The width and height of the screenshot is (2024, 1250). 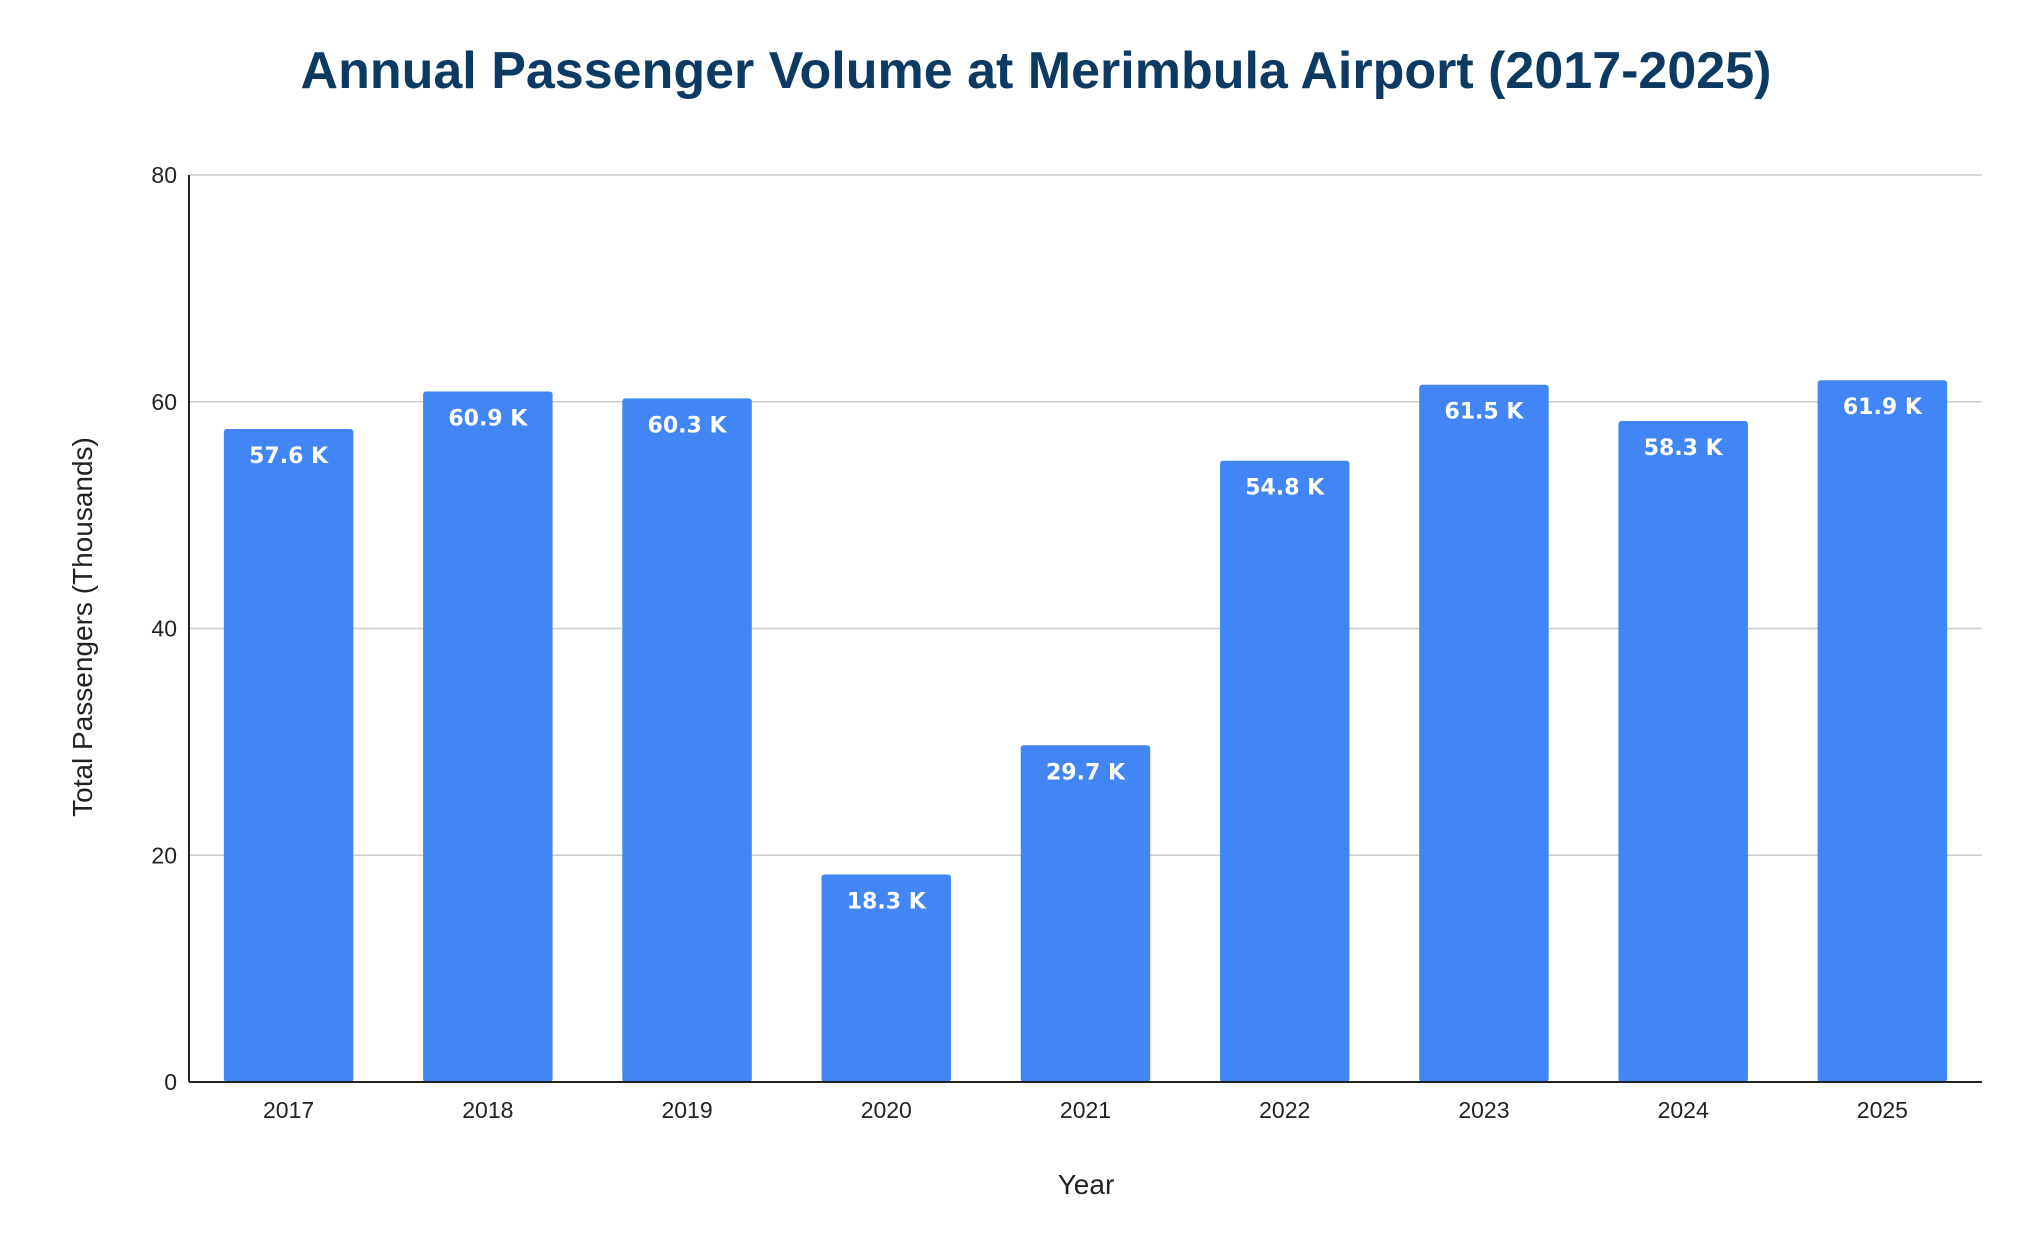 What do you see at coordinates (164, 855) in the screenshot?
I see `y-tick-label: 20` at bounding box center [164, 855].